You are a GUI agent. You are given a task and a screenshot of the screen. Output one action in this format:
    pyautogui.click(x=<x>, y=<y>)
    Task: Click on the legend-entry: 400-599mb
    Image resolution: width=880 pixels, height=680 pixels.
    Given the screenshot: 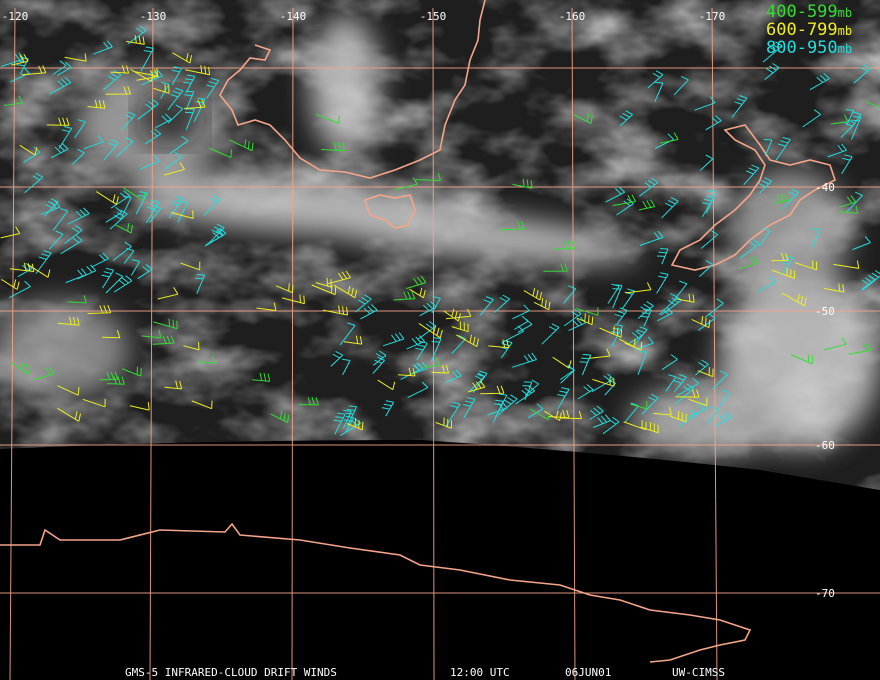 What is the action you would take?
    pyautogui.click(x=809, y=12)
    